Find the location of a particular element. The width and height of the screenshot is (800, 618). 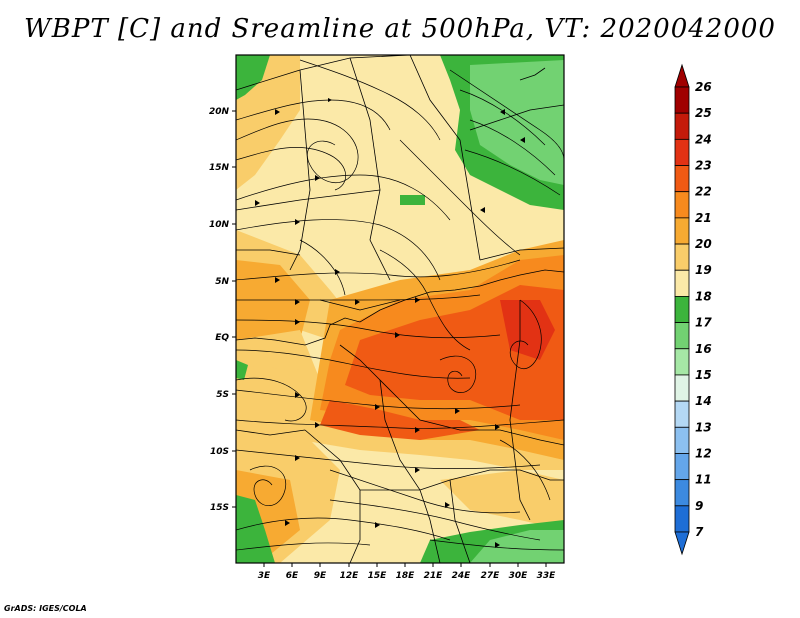

colorbar-label: 14 is located at coordinates (703, 401).